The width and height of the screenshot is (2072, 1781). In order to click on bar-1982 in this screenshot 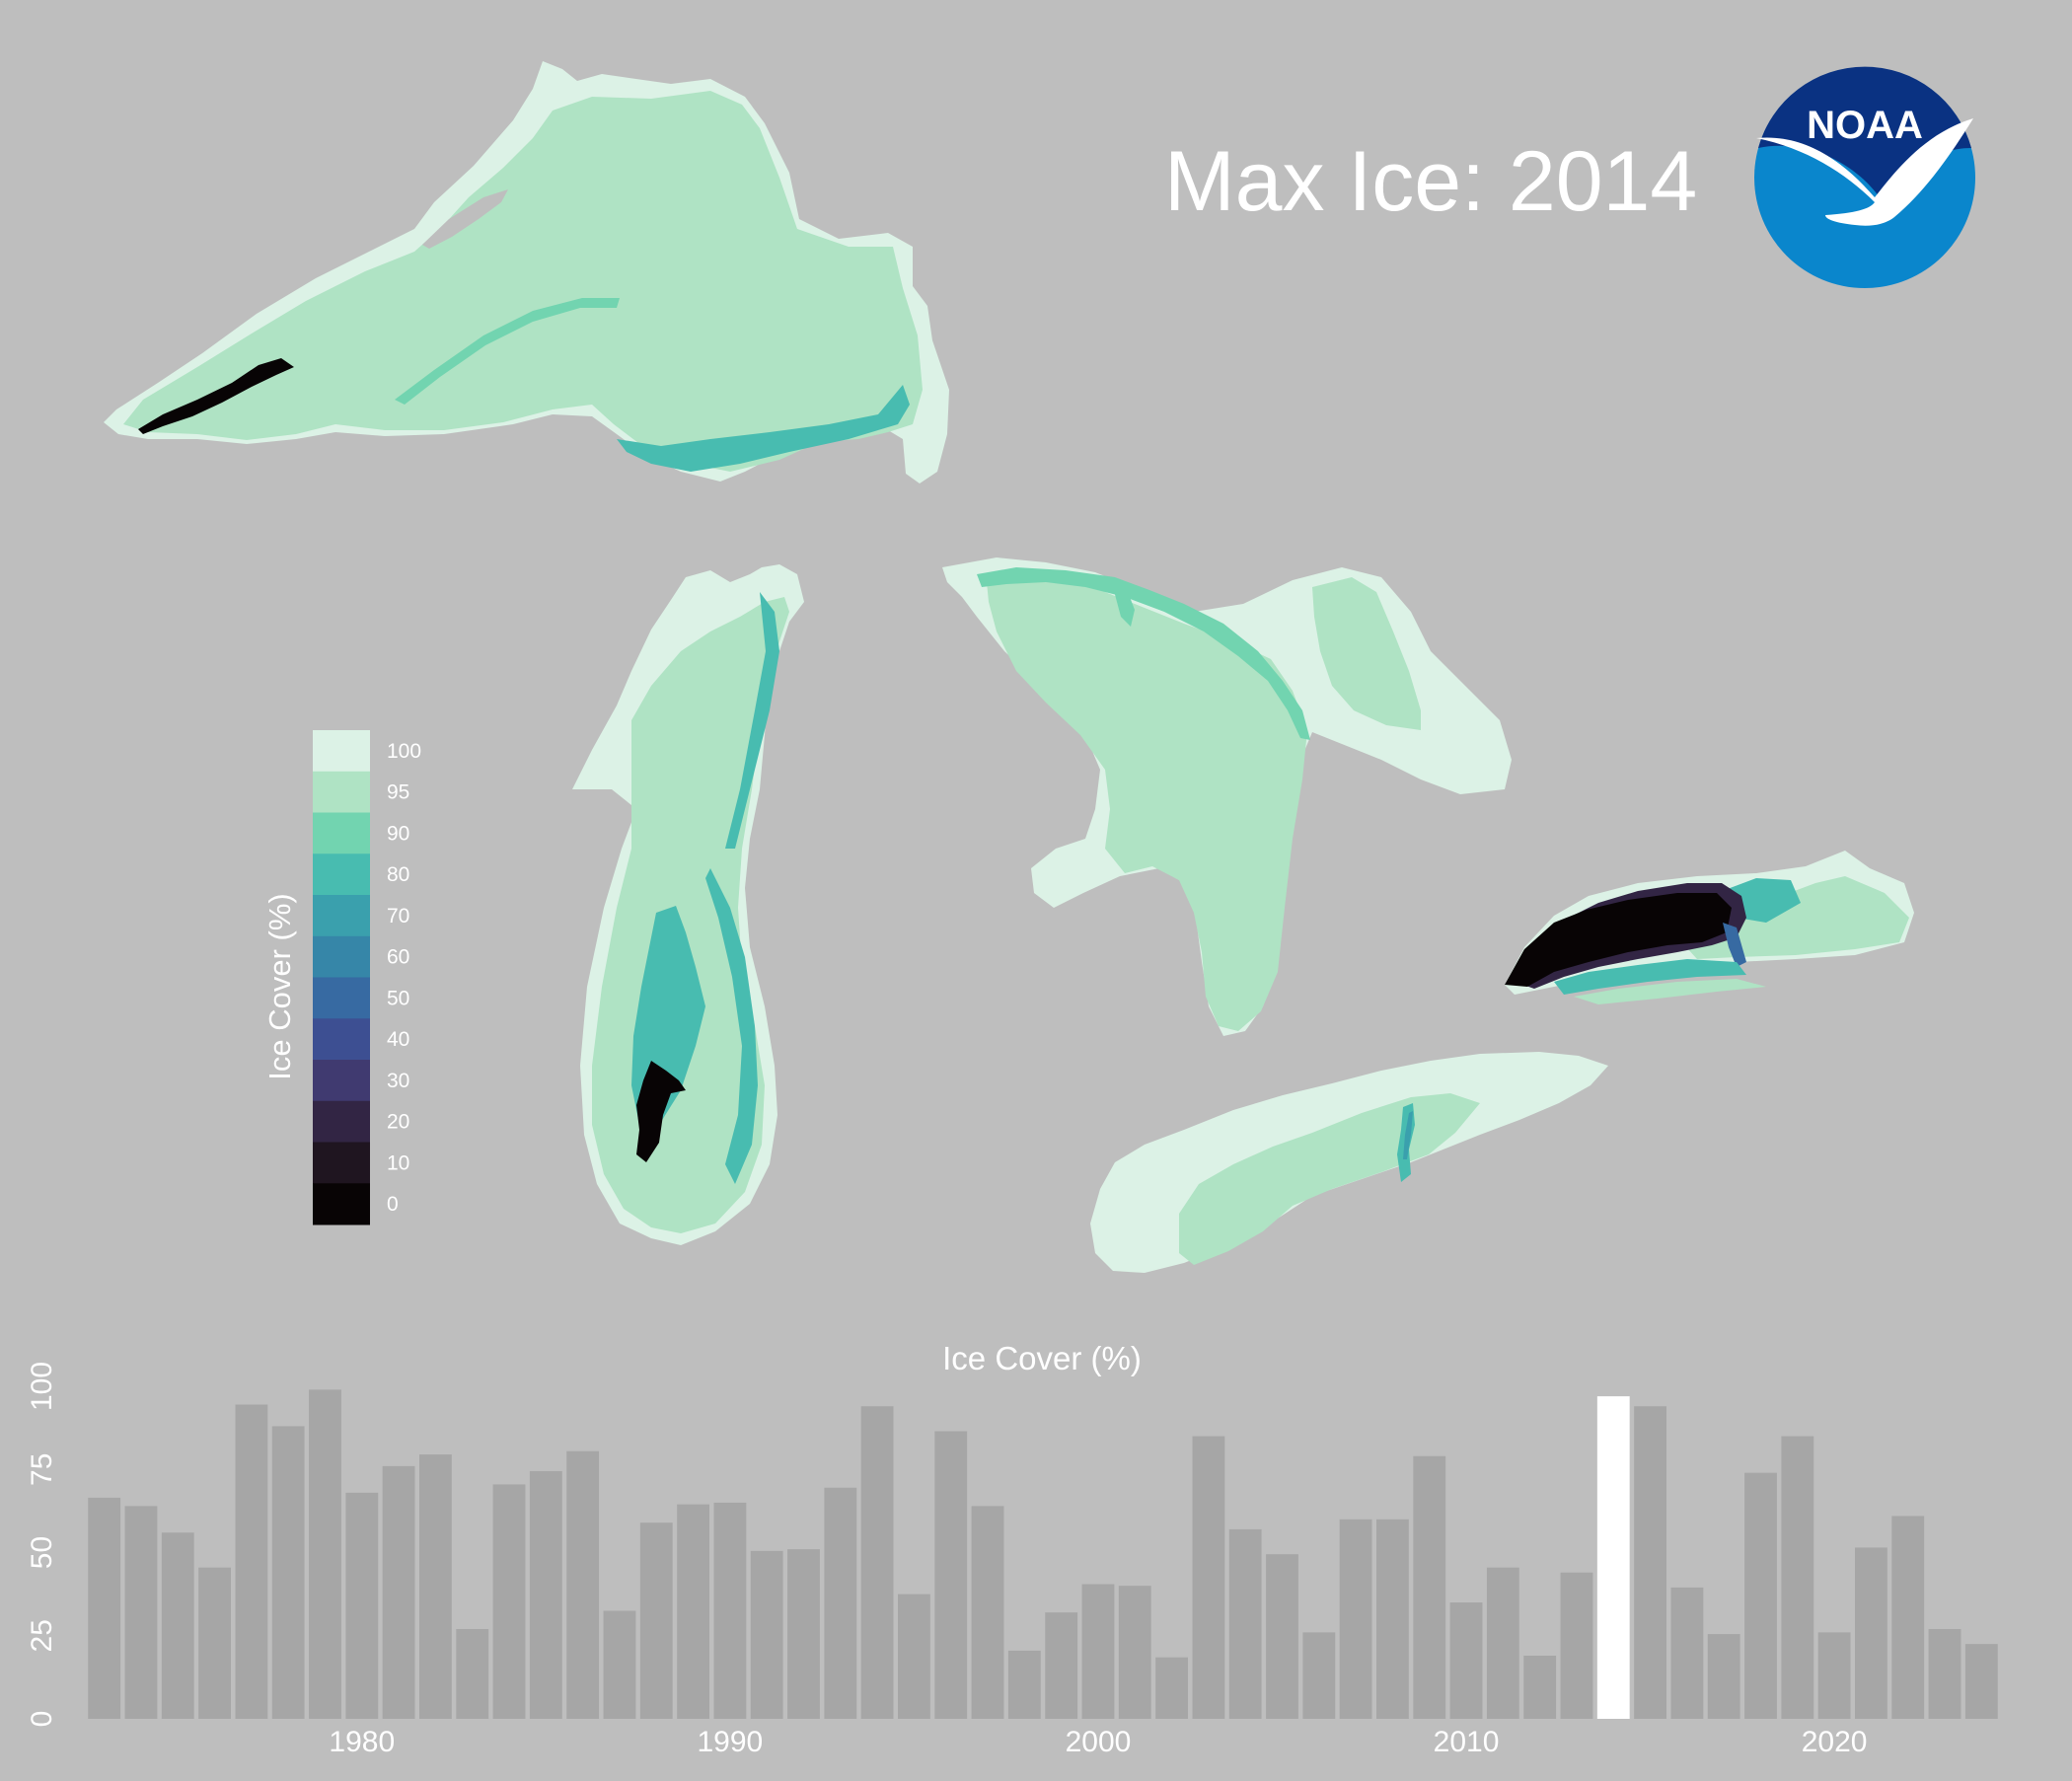, I will do `click(436, 1586)`.